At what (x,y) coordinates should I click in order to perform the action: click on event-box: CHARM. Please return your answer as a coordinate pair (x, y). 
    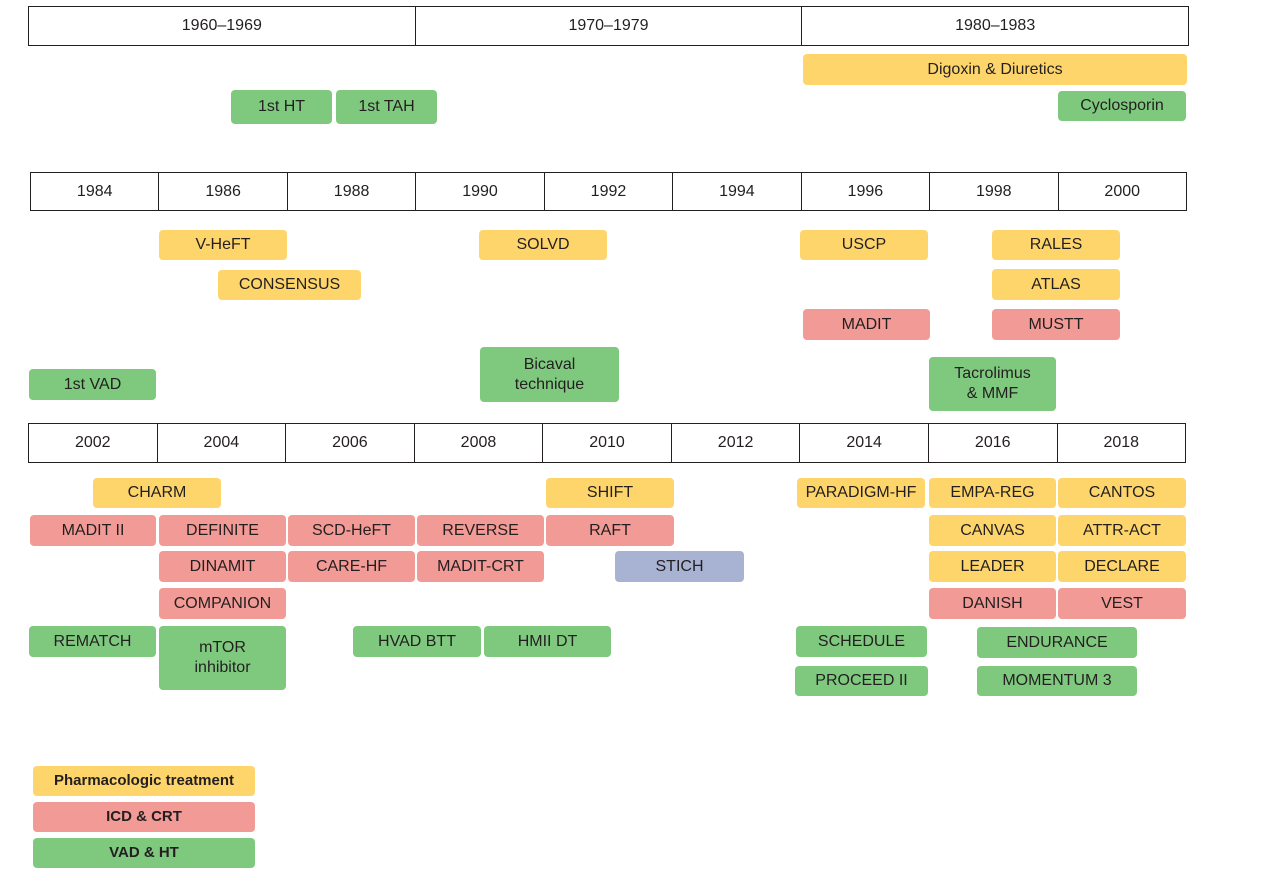
    Looking at the image, I should click on (157, 493).